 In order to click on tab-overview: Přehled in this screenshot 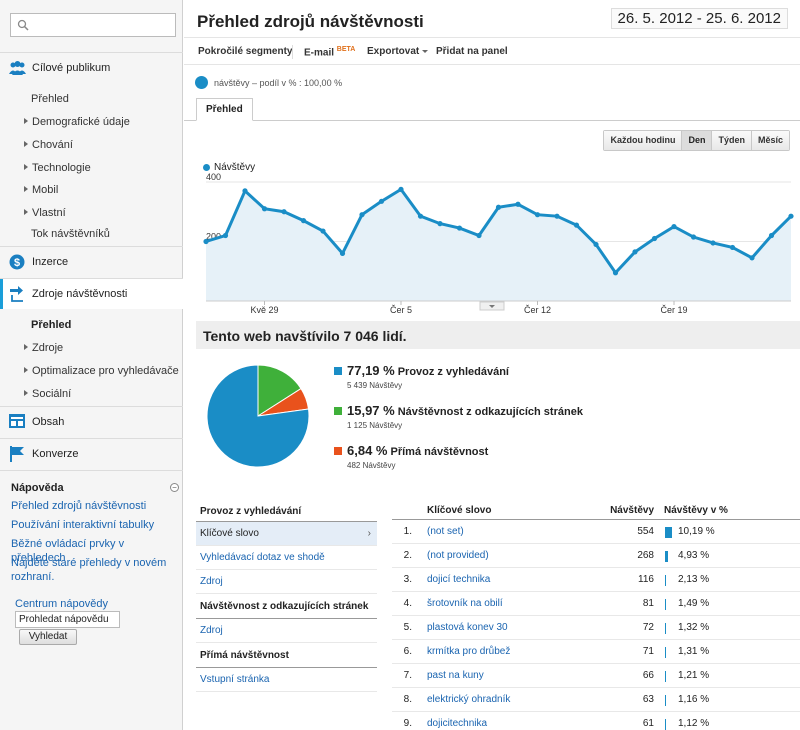, I will do `click(224, 109)`.